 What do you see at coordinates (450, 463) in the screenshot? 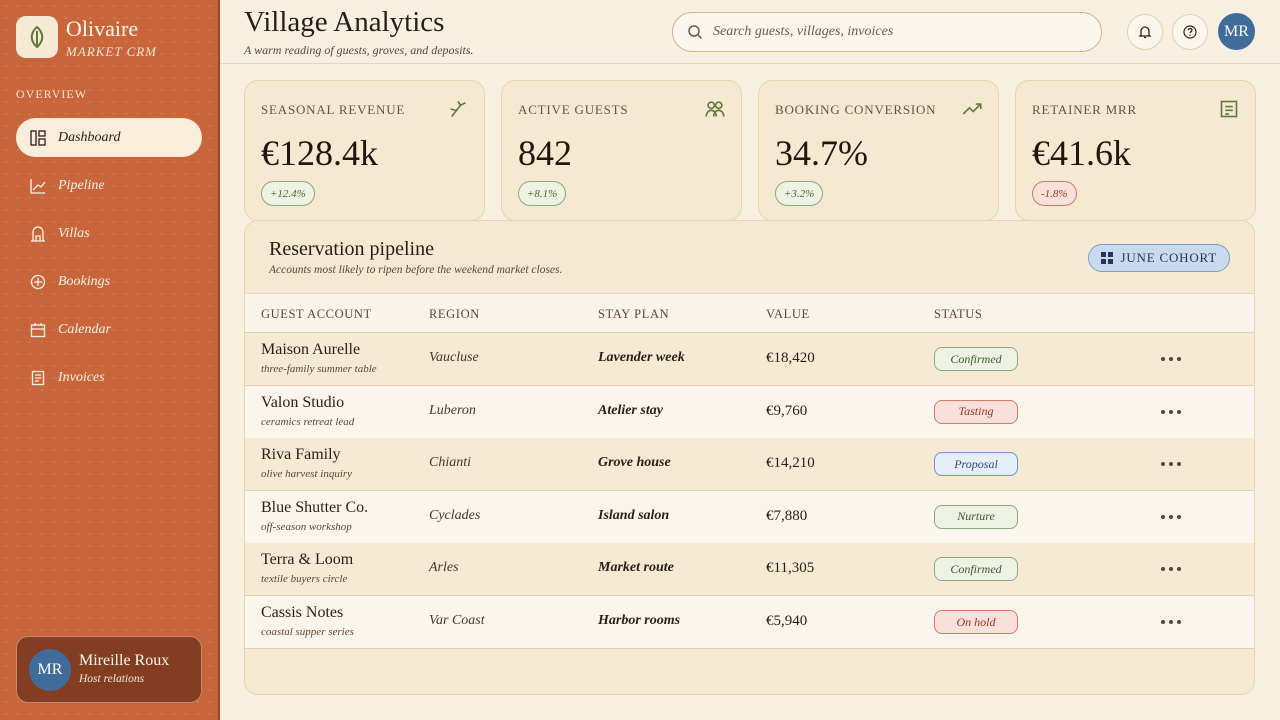
I see `region: Chianti` at bounding box center [450, 463].